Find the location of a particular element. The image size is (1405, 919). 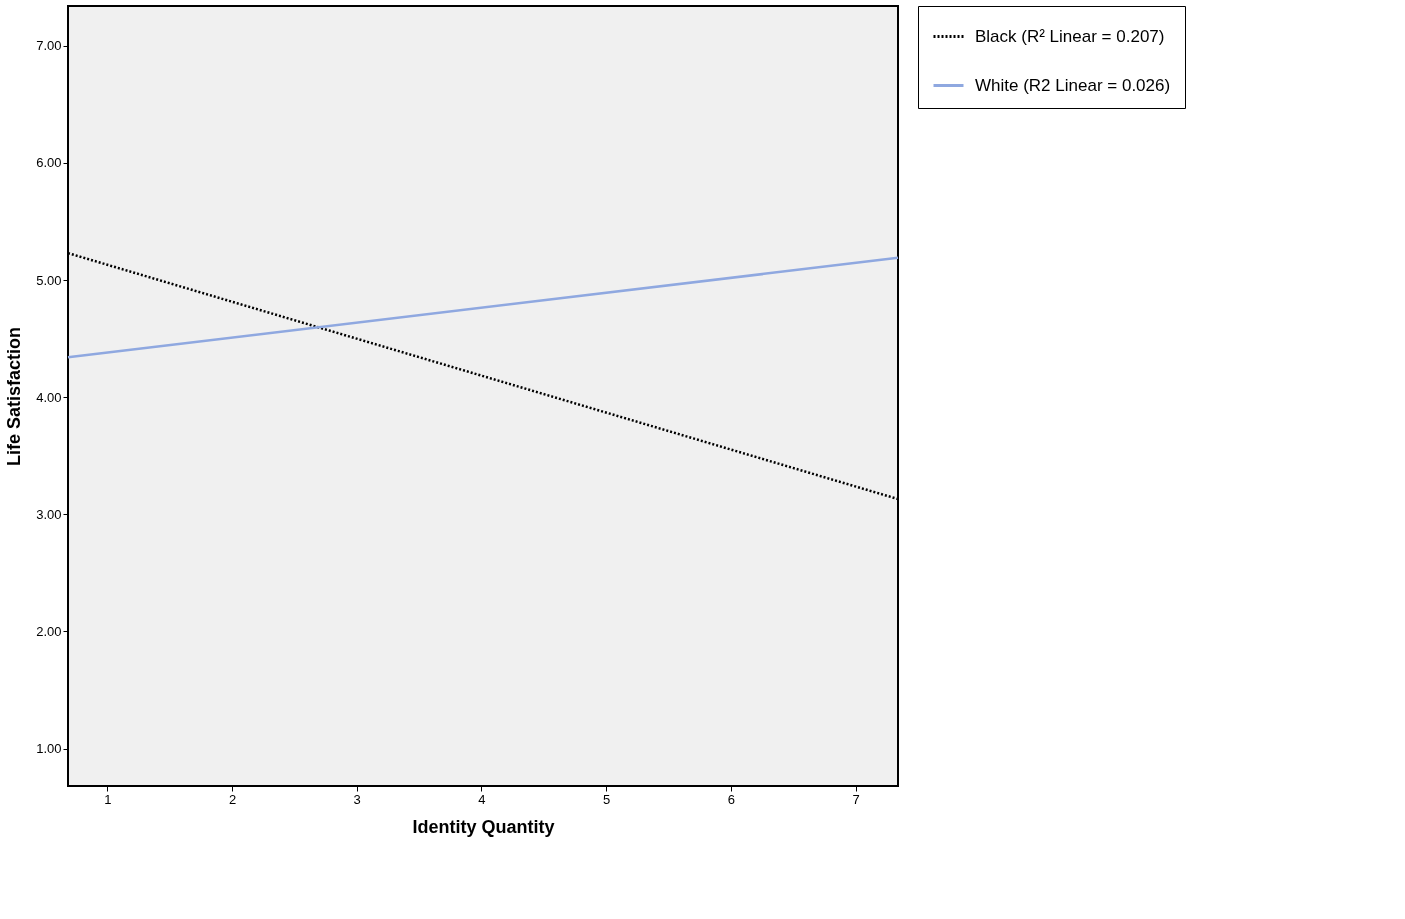

x-tick-label: 7 is located at coordinates (856, 799).